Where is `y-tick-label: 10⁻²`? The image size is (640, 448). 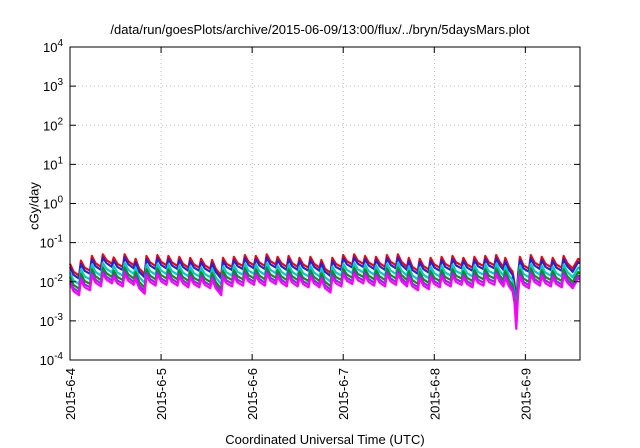 y-tick-label: 10⁻² is located at coordinates (52, 281).